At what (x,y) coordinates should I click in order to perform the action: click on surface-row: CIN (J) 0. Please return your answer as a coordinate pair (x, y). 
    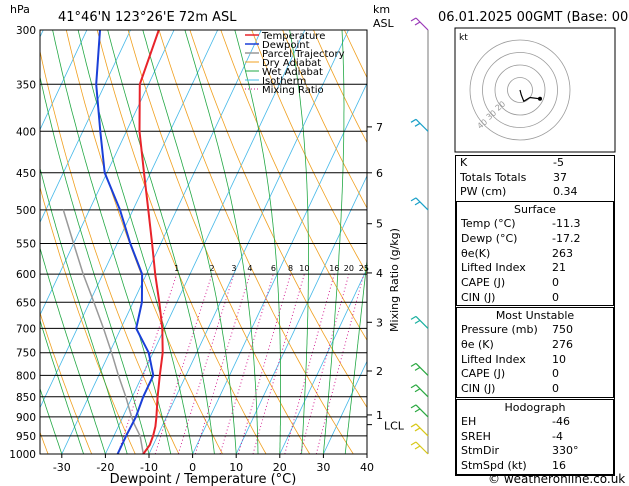
    Looking at the image, I should click on (535, 298).